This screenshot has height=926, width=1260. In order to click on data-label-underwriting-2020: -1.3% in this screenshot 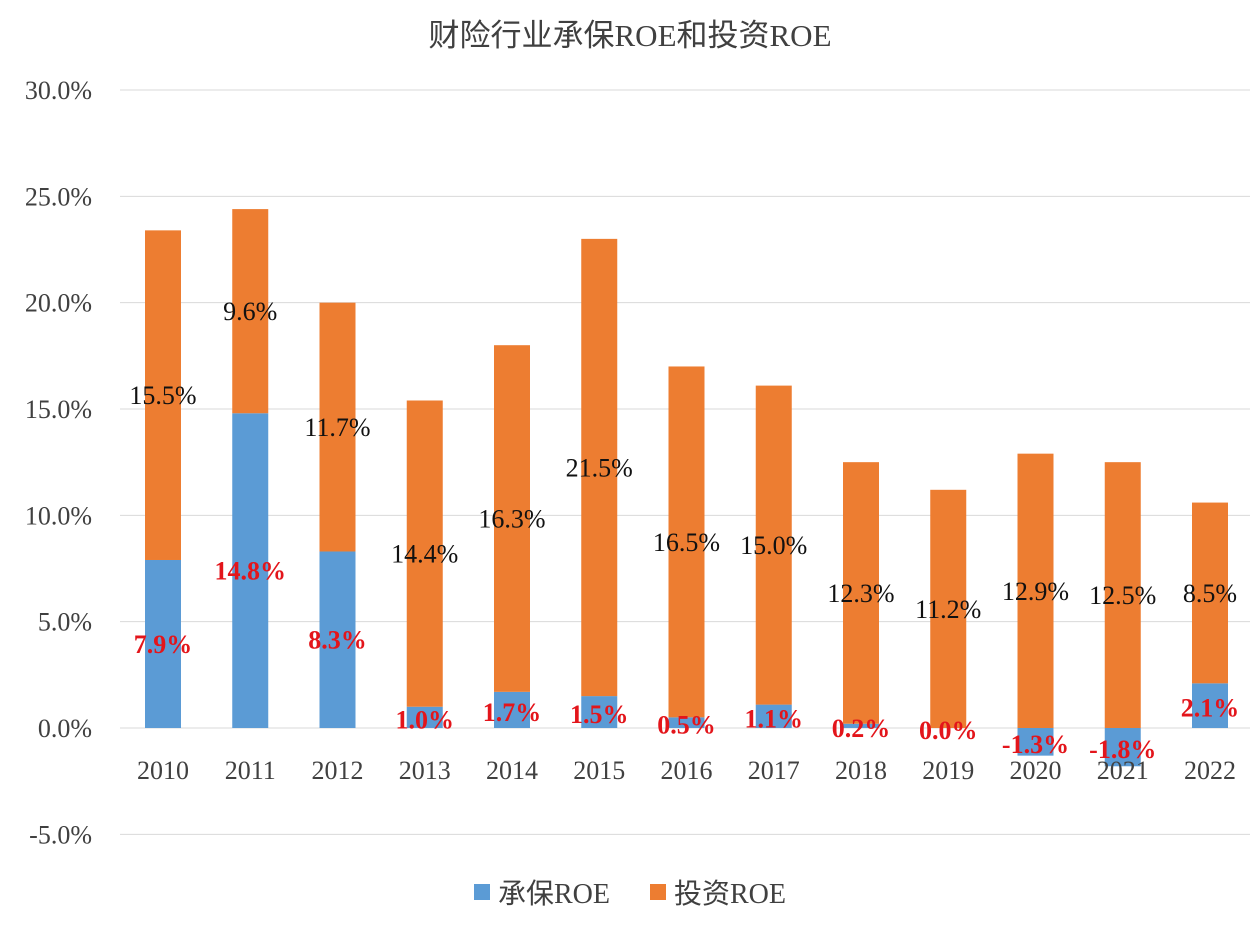, I will do `click(1035, 744)`.